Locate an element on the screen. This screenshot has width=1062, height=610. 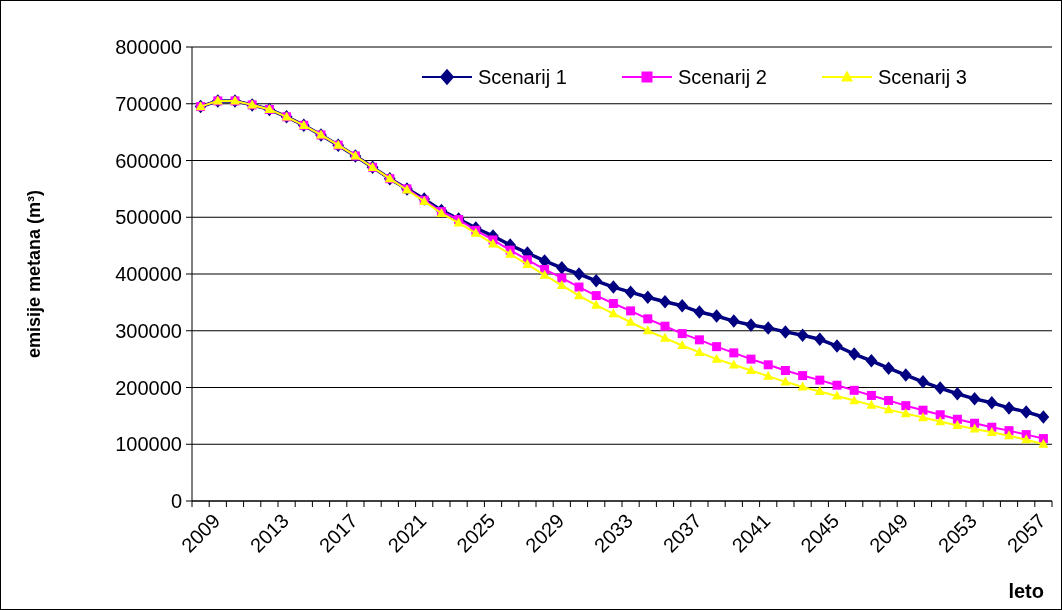
y-tick-label: 100000 is located at coordinates (148, 444).